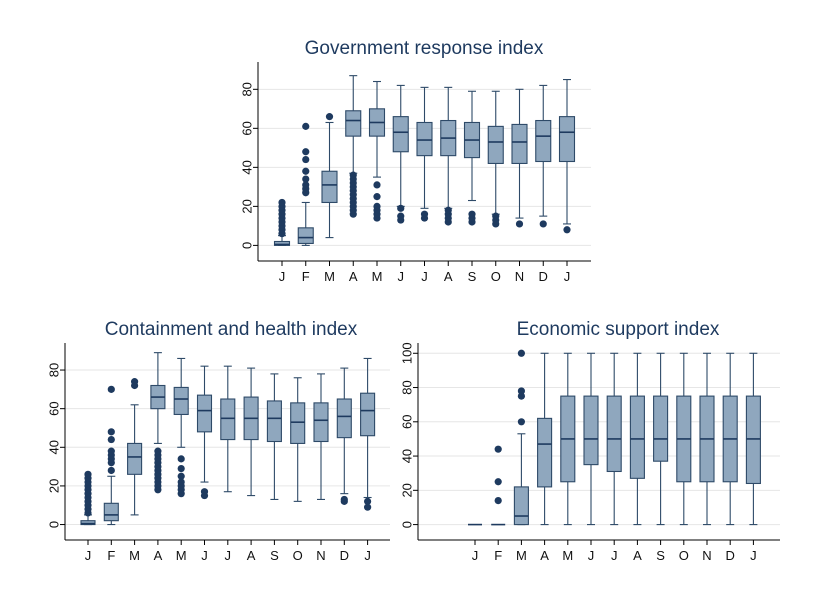 Image resolution: width=818 pixels, height=600 pixels. I want to click on x-tick-label: D, so click(344, 555).